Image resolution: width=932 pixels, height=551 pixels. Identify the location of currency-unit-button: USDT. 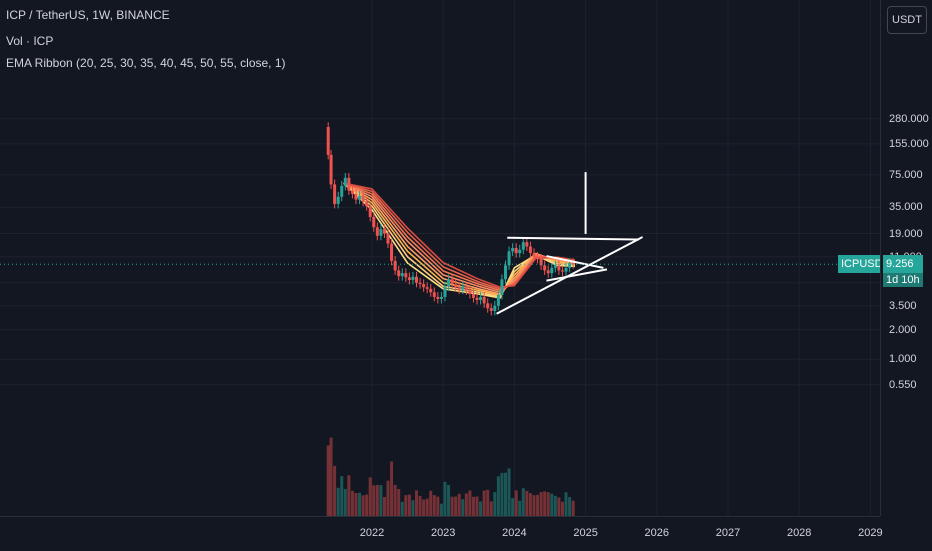
(907, 20).